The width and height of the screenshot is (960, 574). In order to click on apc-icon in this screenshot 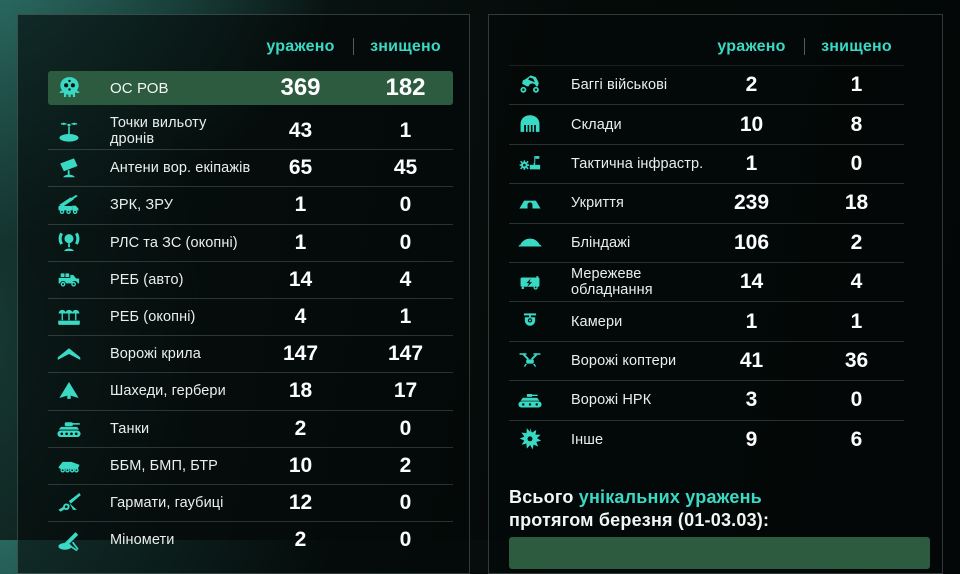, I will do `click(69, 465)`.